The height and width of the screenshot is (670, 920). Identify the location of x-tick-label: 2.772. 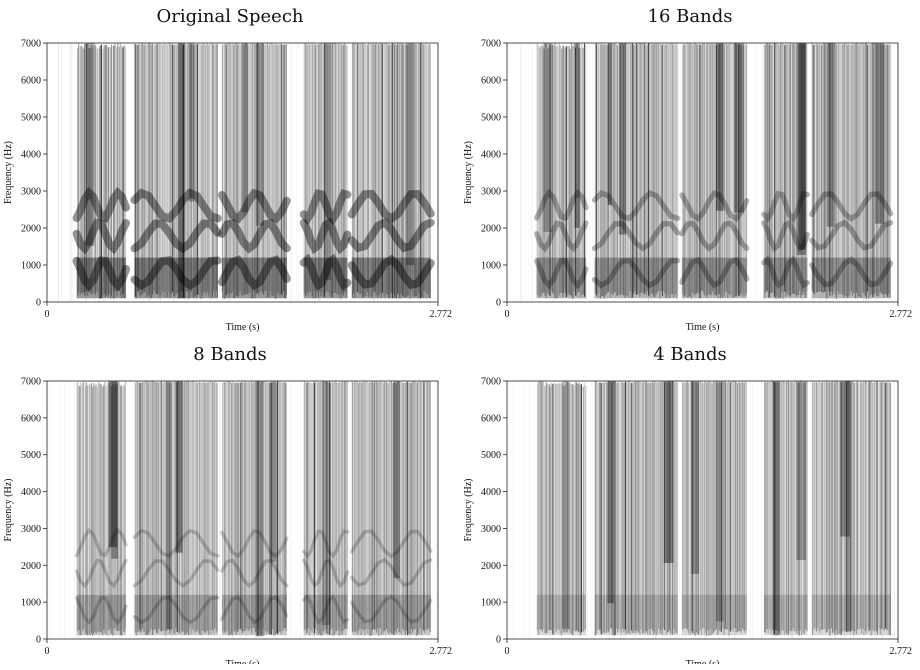
(901, 314).